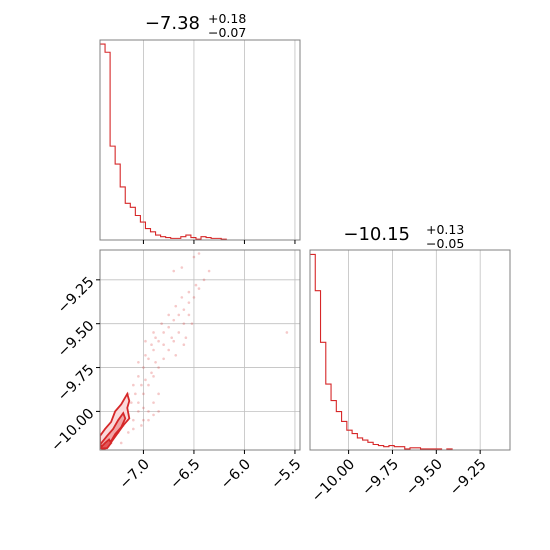 The width and height of the screenshot is (550, 550). I want to click on y-ticks-bottom-left: −9.25−9.50−9.75−10.00, so click(74, 364).